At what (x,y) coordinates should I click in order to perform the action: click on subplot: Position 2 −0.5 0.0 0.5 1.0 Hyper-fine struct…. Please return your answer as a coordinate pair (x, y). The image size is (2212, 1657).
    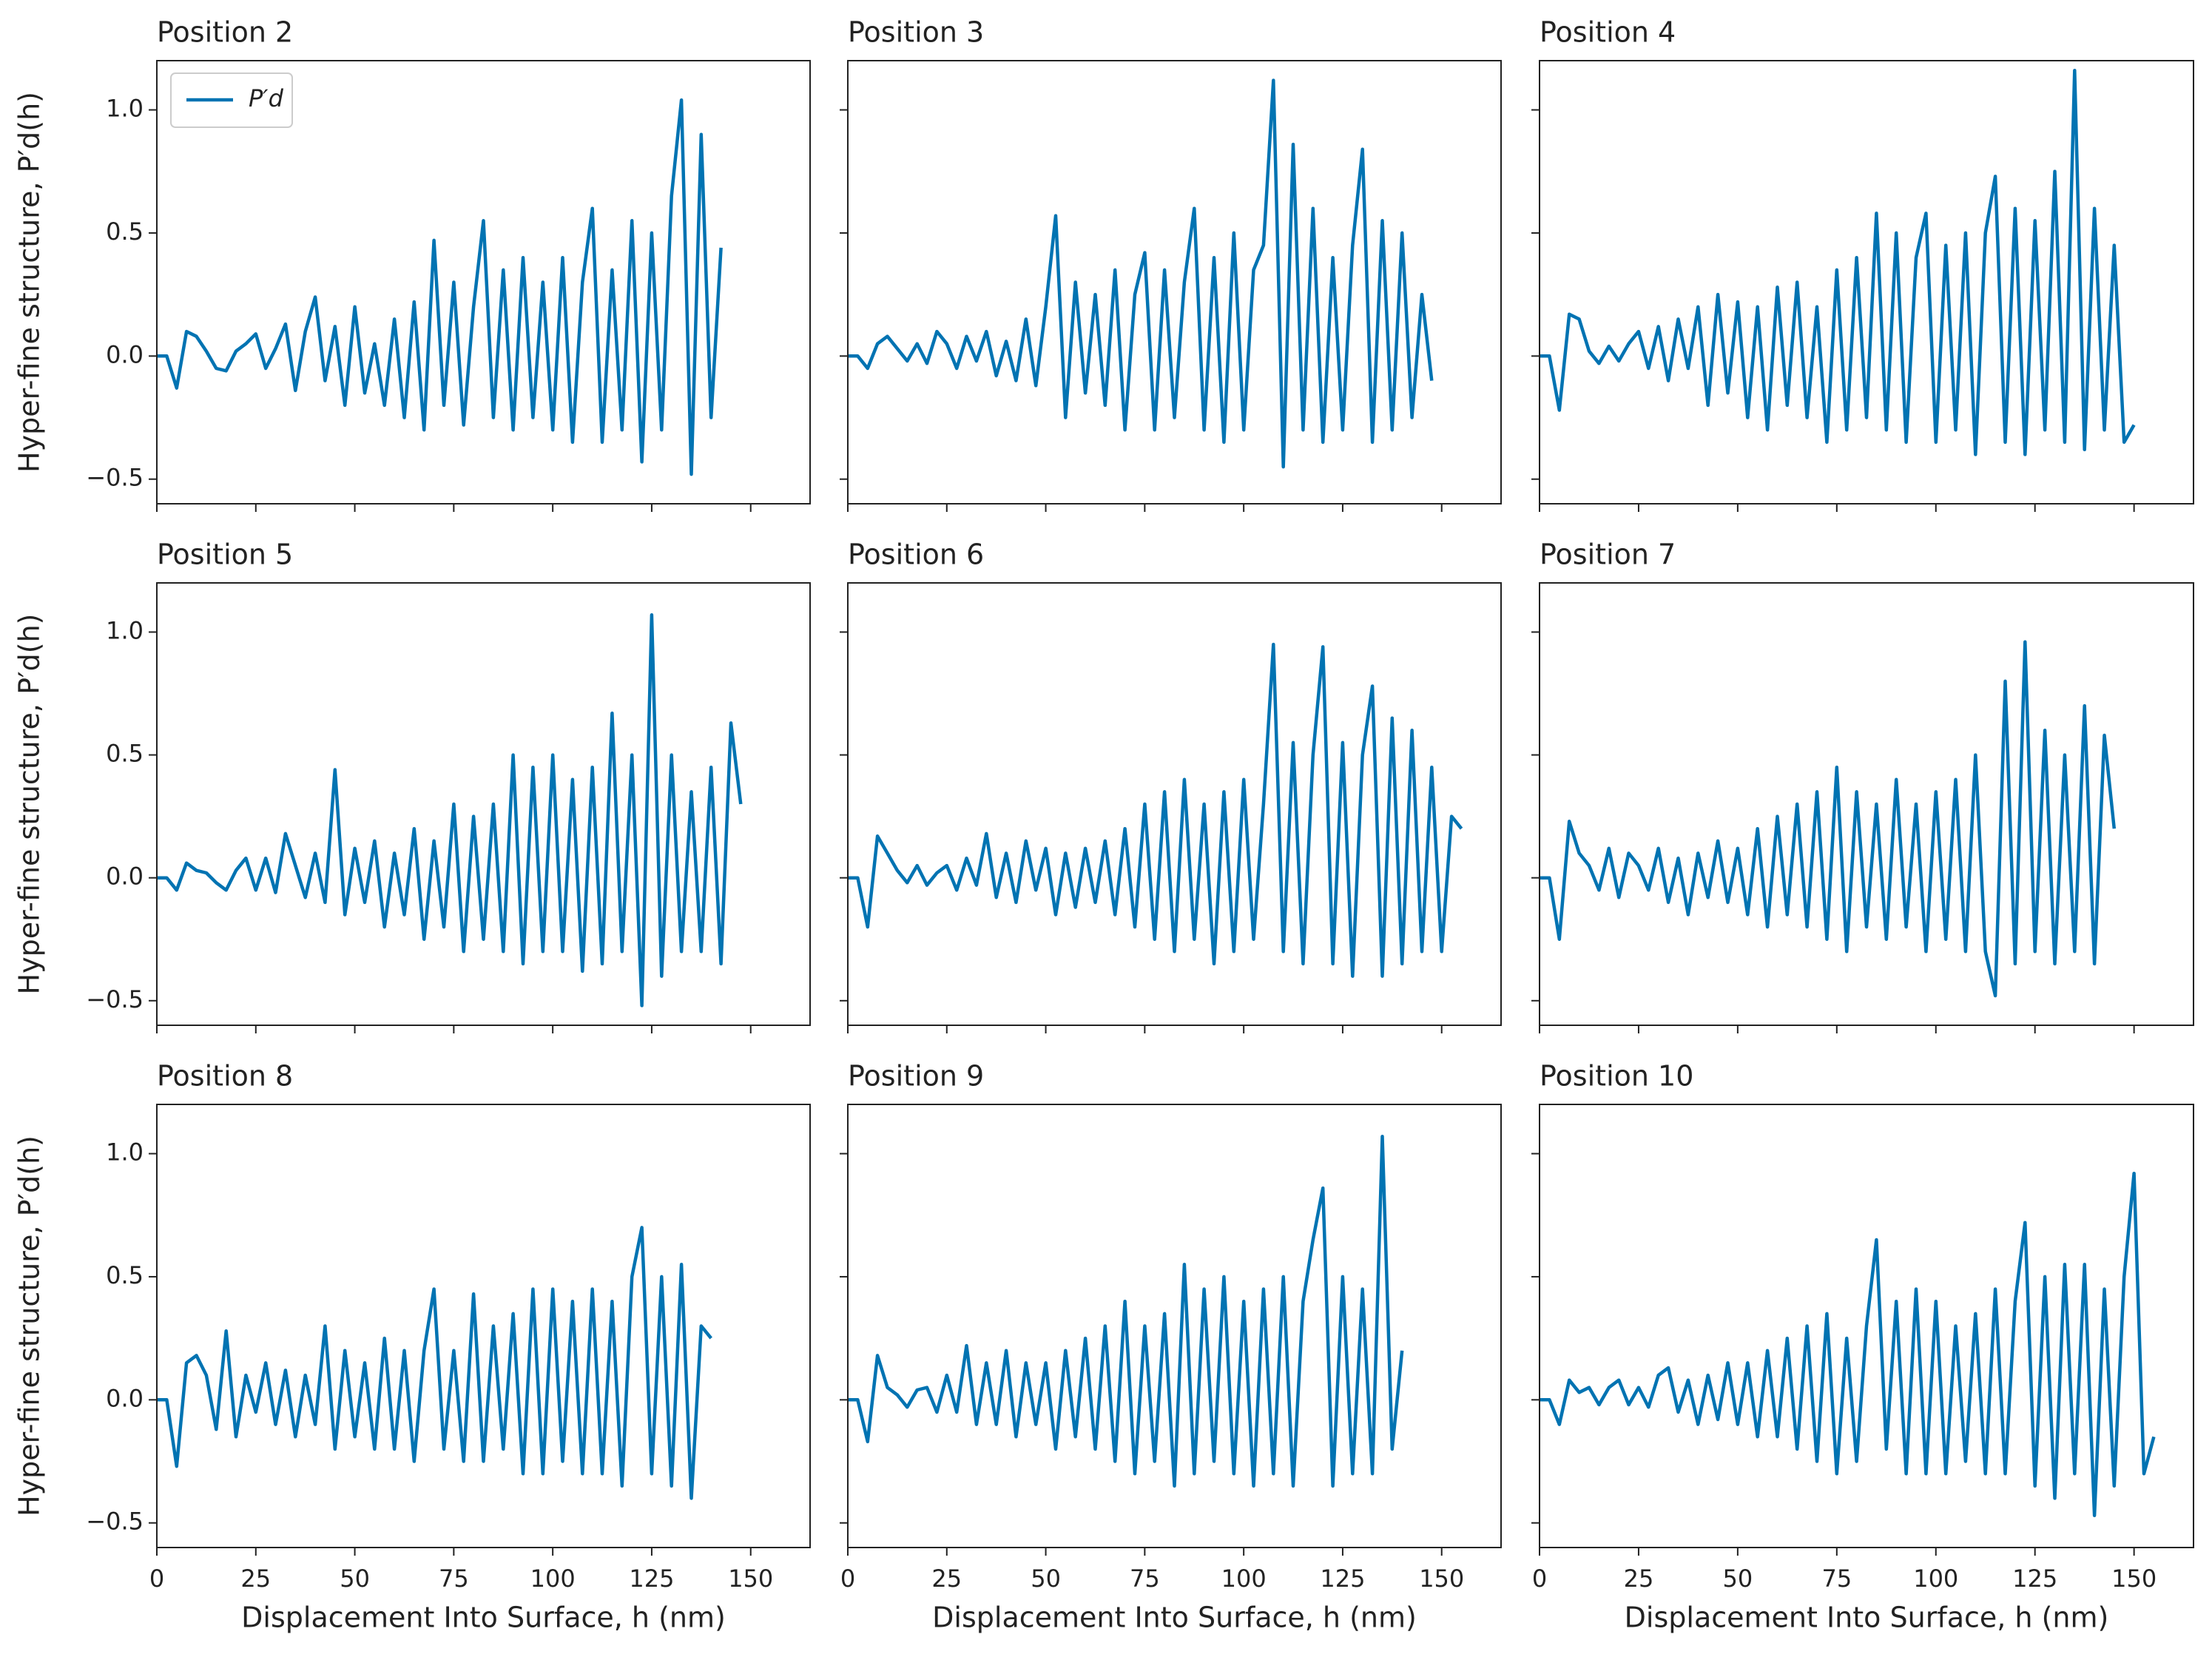
    Looking at the image, I should click on (412, 264).